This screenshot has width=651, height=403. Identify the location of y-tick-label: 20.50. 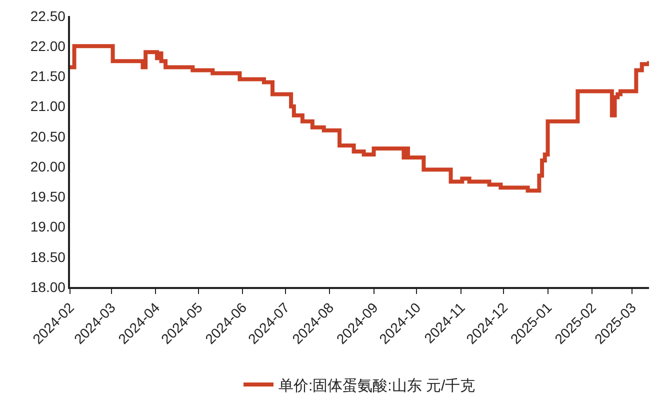
(48, 136).